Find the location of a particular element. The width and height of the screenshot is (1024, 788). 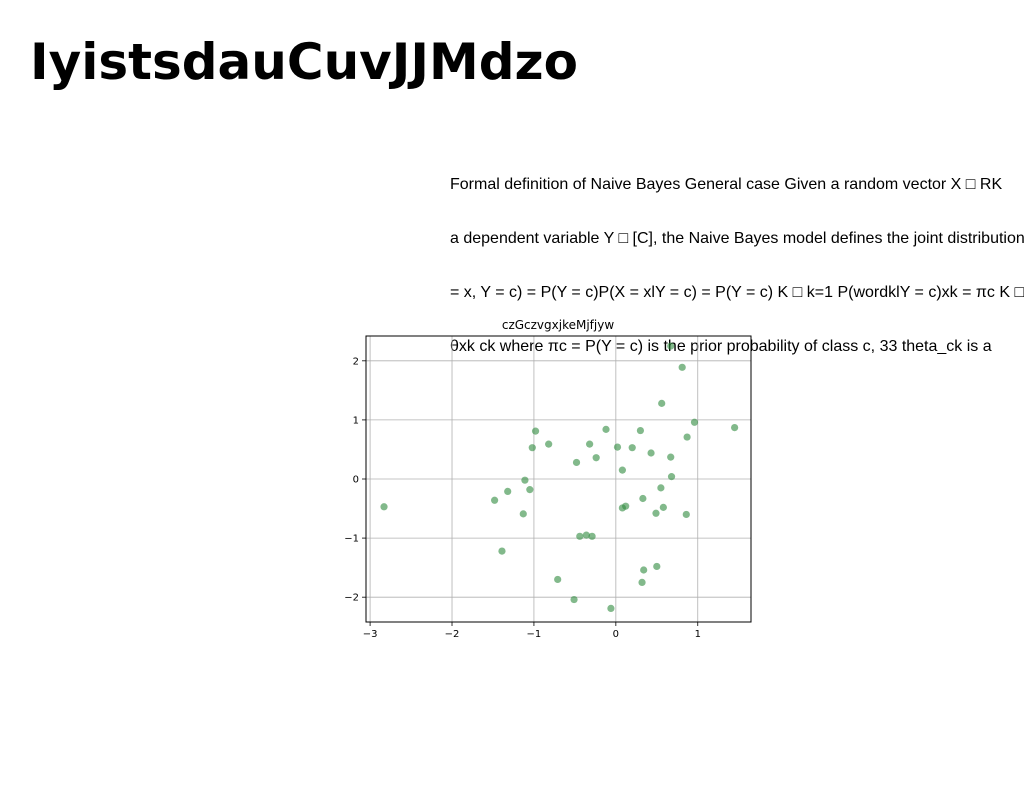

chart-title: czGczvgxjkeMjfjyw is located at coordinates (558, 325).